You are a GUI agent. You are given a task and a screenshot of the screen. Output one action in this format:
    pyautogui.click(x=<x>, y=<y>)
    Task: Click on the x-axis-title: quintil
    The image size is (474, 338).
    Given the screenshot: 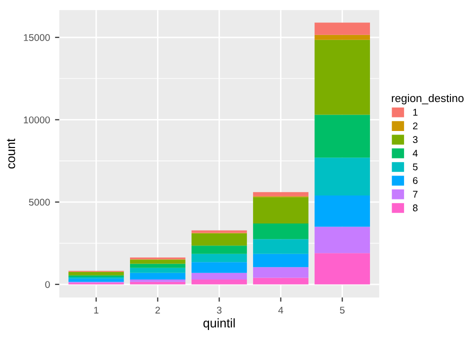 What is the action you would take?
    pyautogui.click(x=219, y=324)
    